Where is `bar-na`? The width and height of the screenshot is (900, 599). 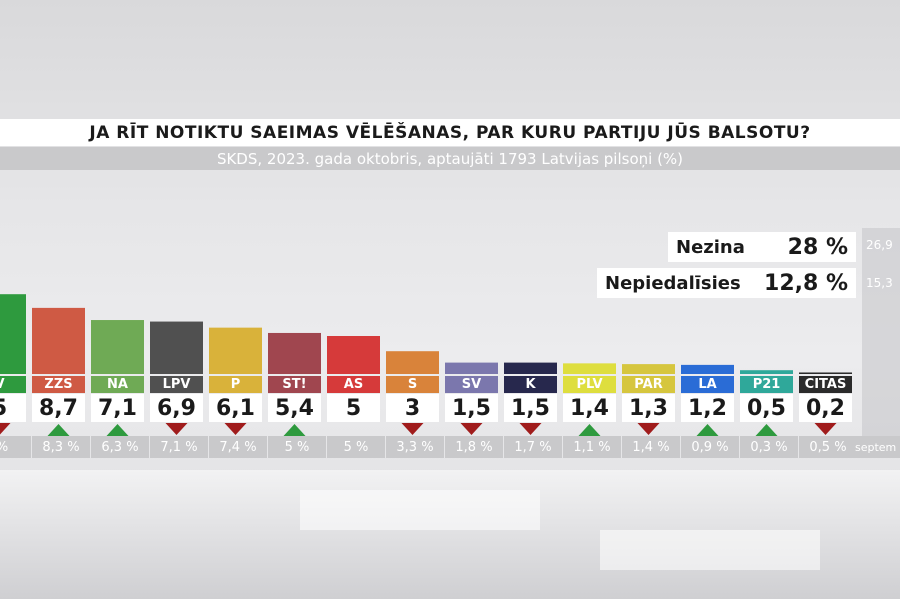
bar-na is located at coordinates (117, 347).